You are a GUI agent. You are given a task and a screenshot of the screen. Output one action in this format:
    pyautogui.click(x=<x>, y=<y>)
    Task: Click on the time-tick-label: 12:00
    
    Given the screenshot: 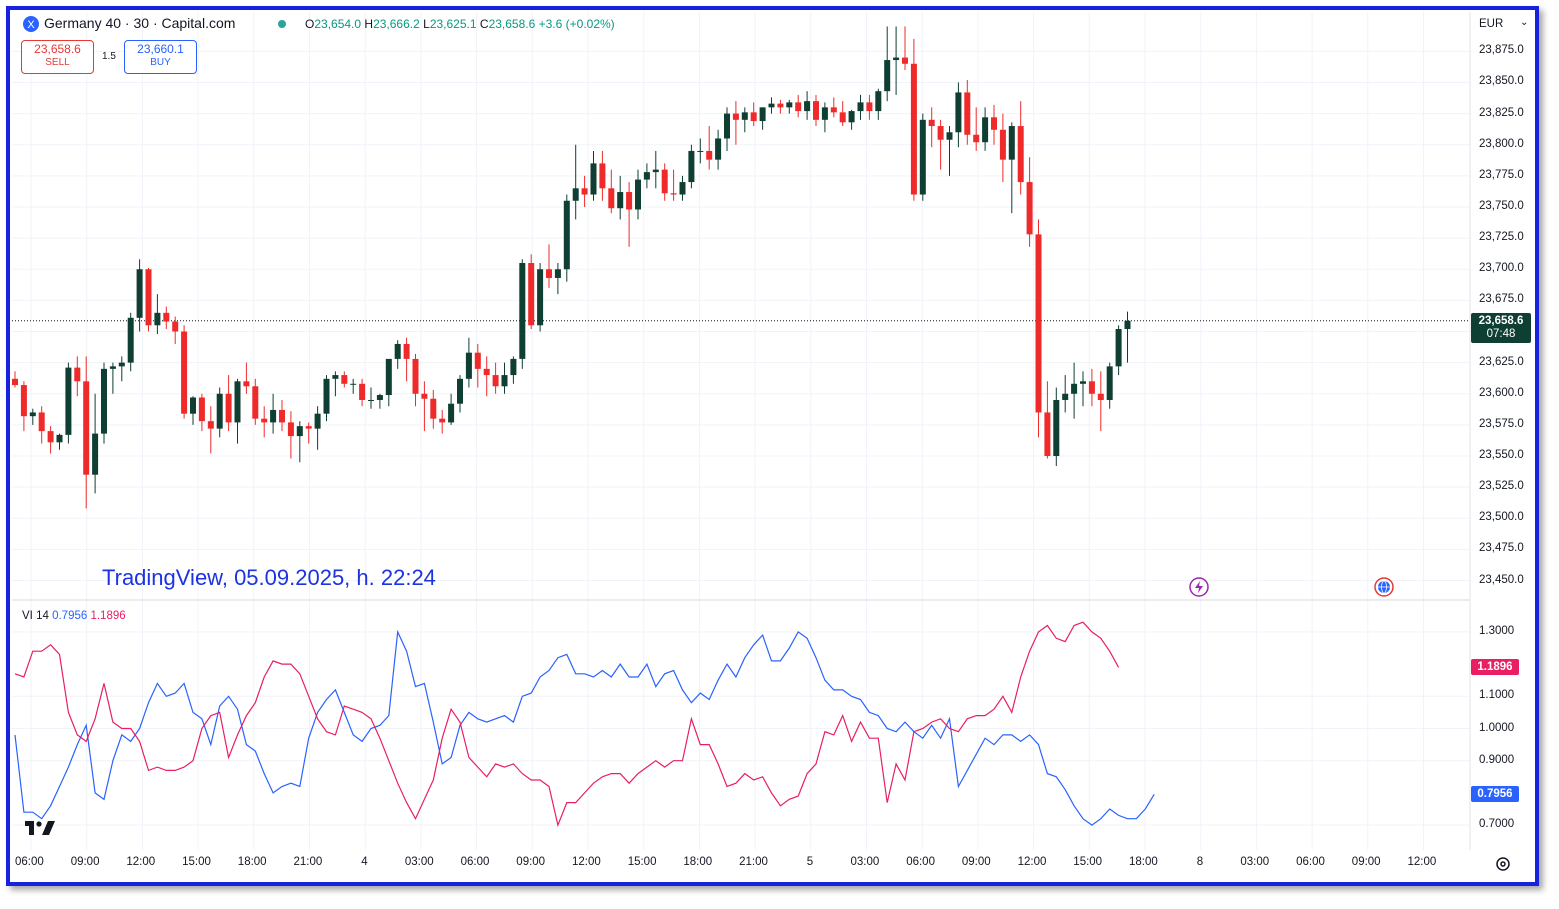 What is the action you would take?
    pyautogui.click(x=141, y=862)
    